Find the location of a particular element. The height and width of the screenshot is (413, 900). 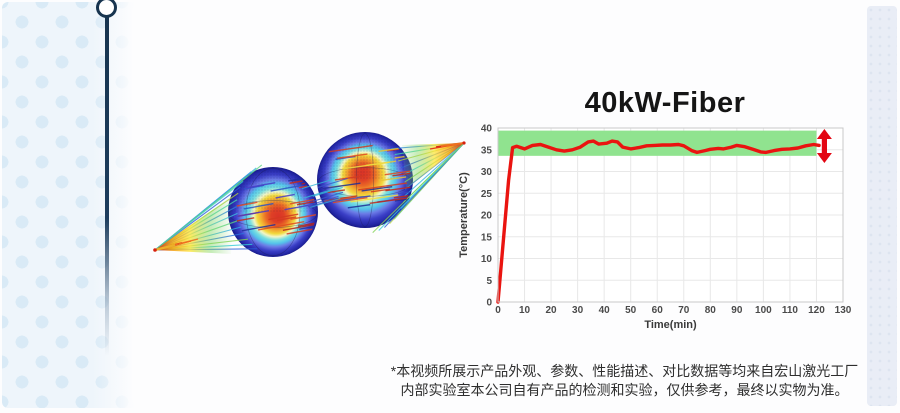

x-tick-label: 20 is located at coordinates (552, 310).